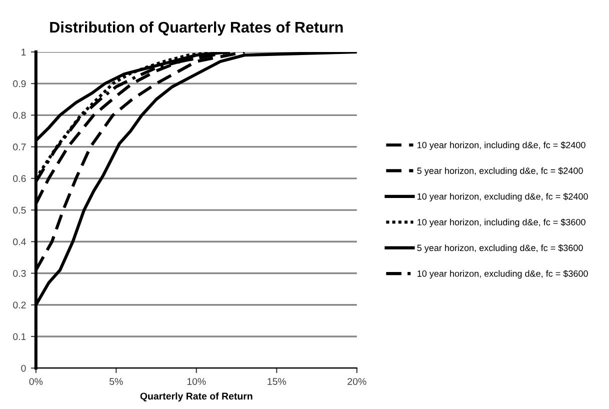 Image resolution: width=609 pixels, height=409 pixels. What do you see at coordinates (116, 381) in the screenshot?
I see `x-tick-label: 5%` at bounding box center [116, 381].